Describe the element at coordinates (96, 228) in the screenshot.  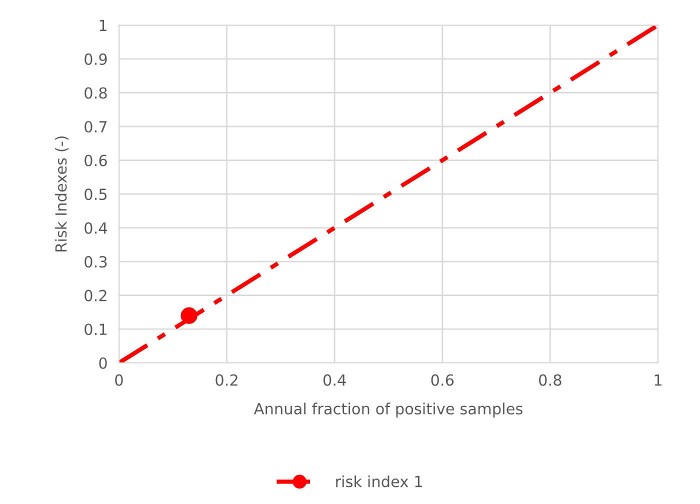
I see `y-tick-label: 0.4` at that location.